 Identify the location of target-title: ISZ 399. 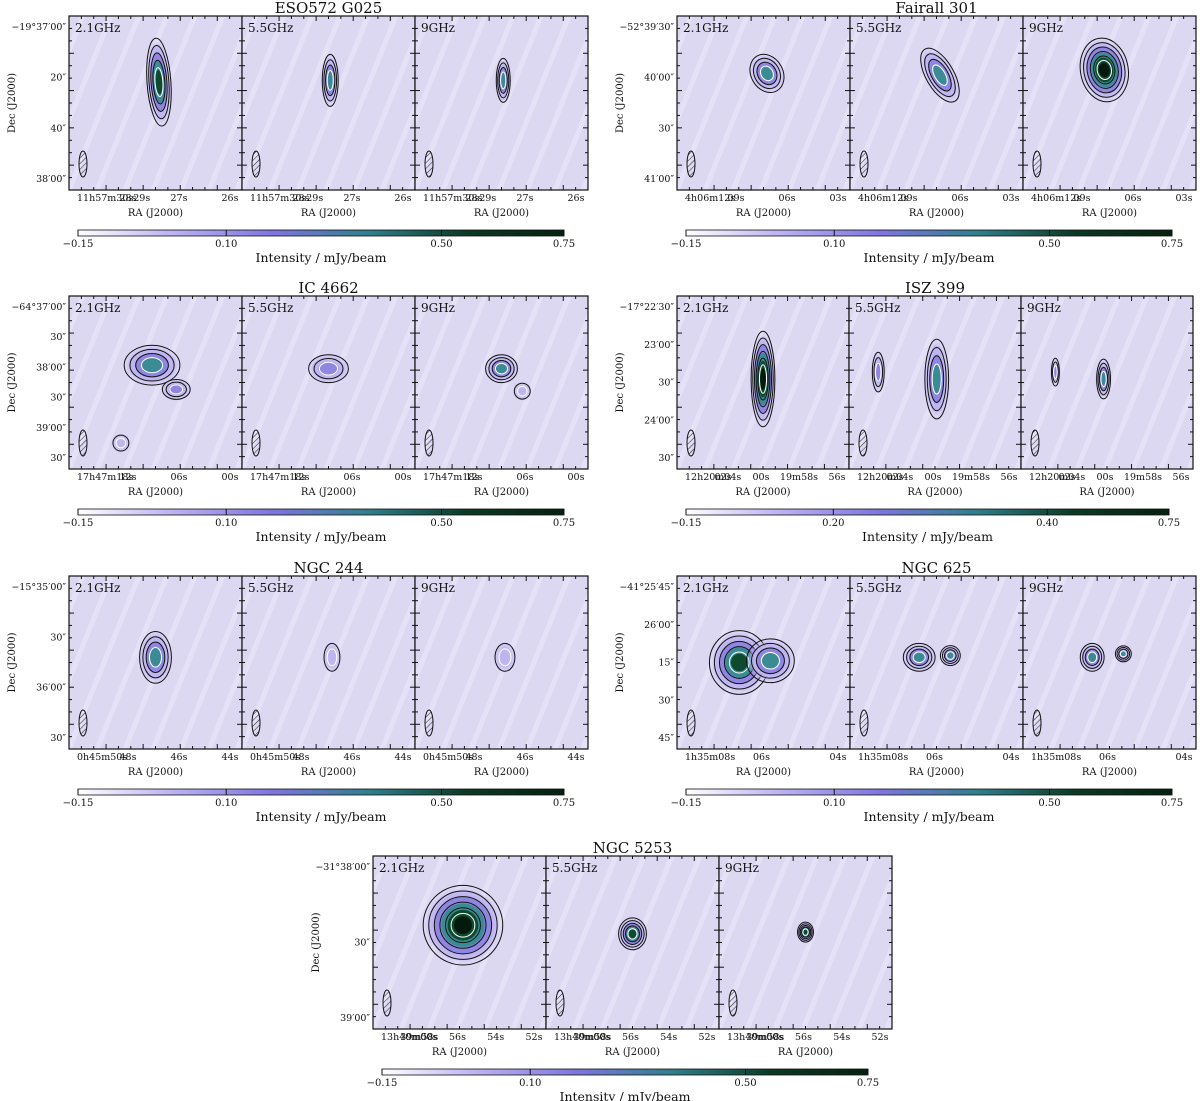
(935, 288).